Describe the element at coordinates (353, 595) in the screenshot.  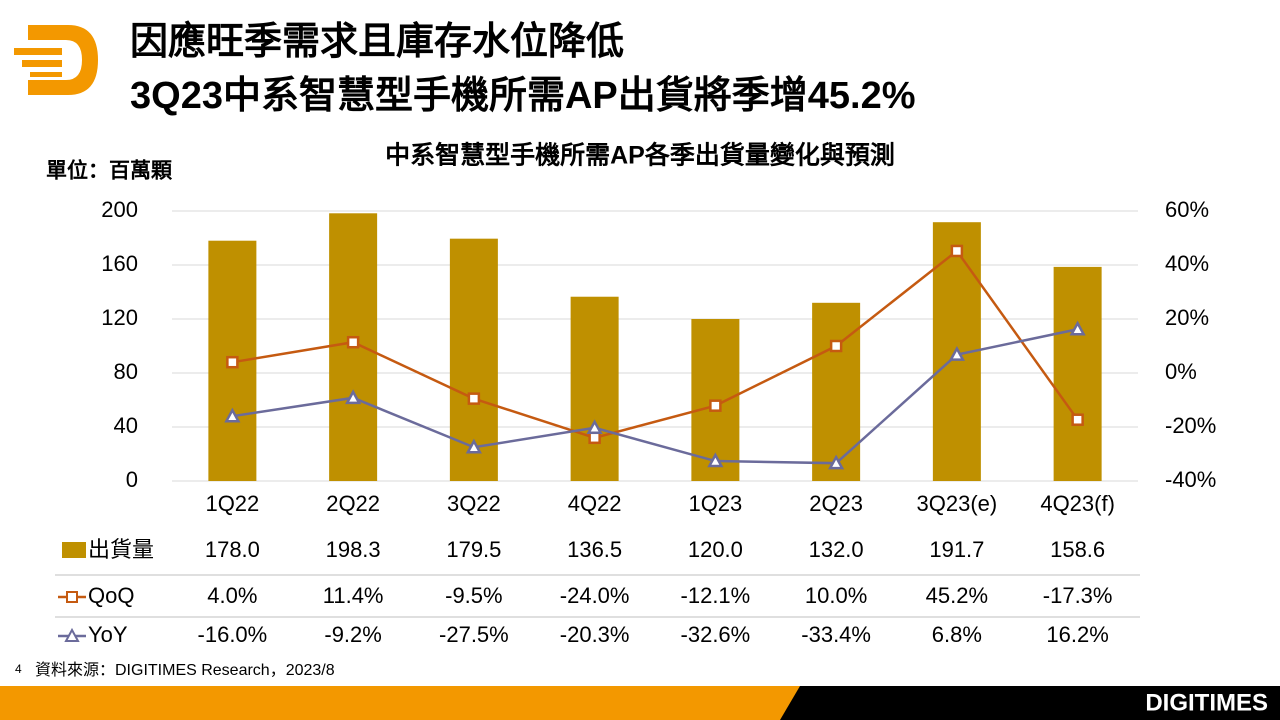
I see `table-cell: 11.4%` at that location.